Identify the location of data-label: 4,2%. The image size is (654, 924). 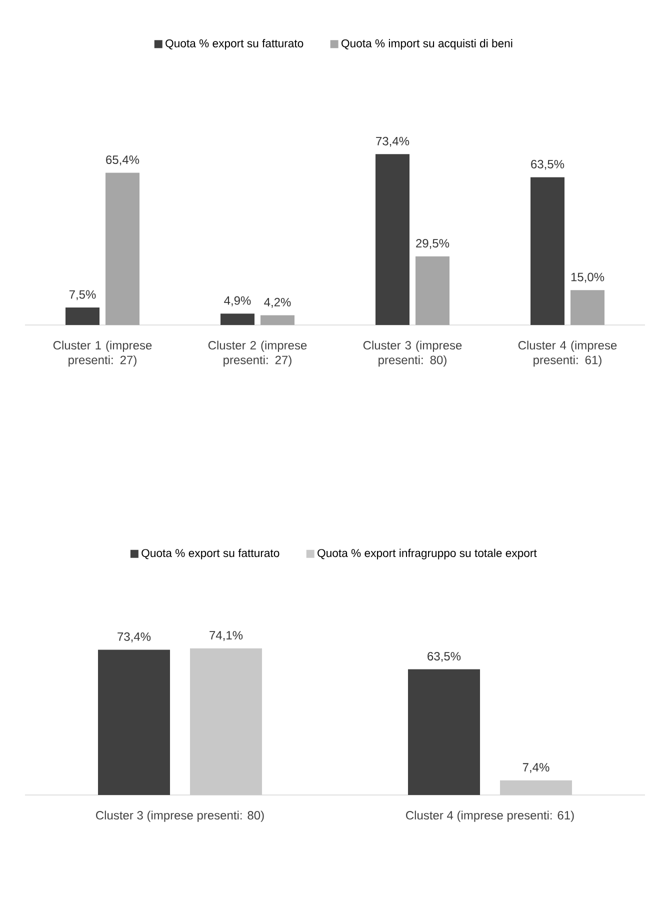
(277, 303).